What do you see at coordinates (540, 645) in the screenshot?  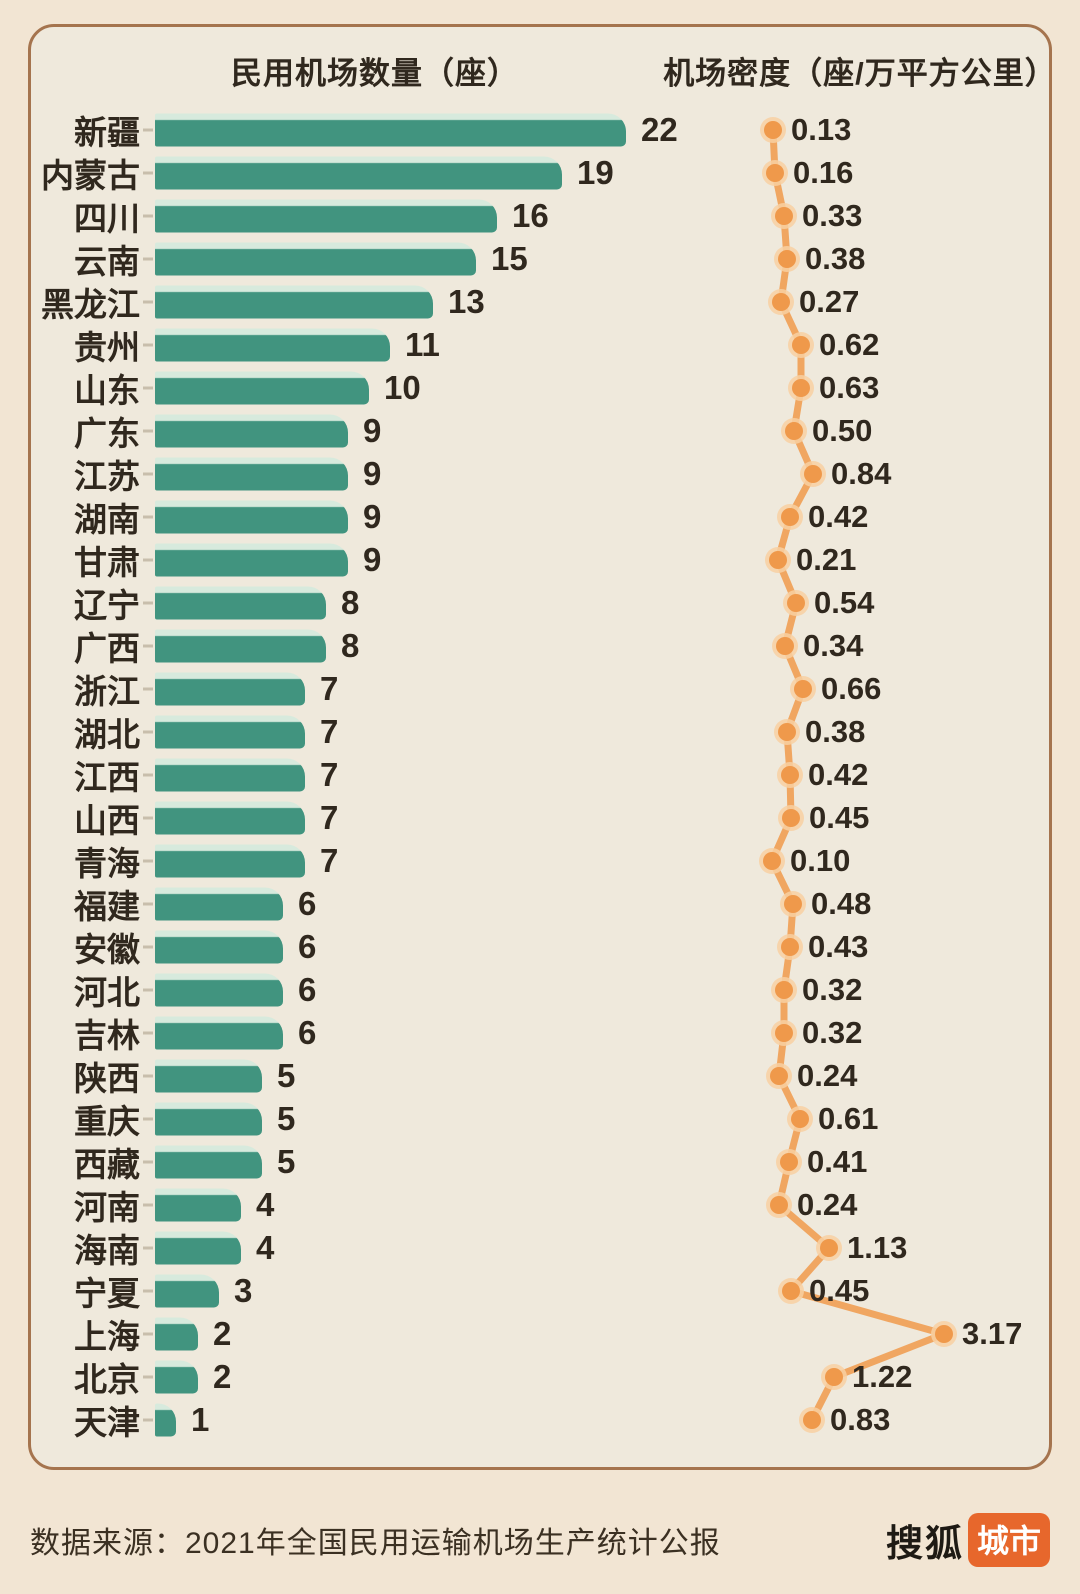 I see `chart-row: 广西 8` at bounding box center [540, 645].